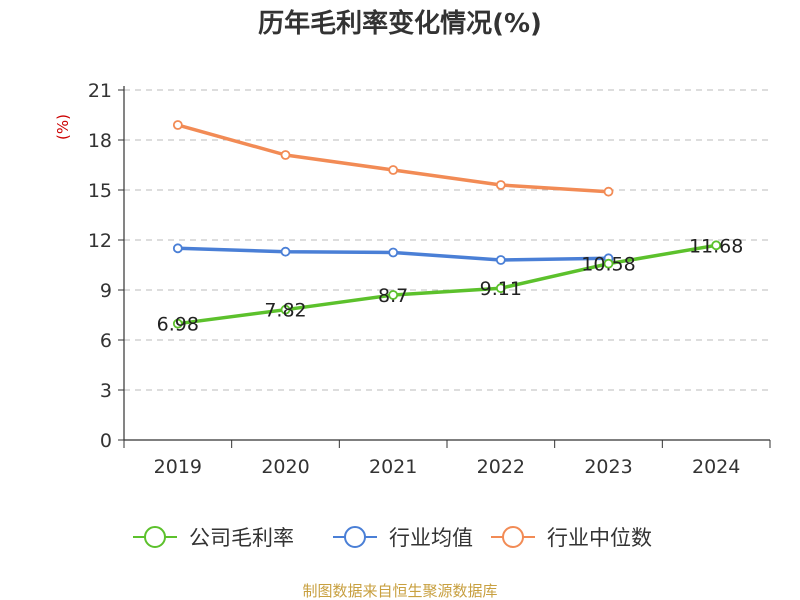  I want to click on y-tick-label: 9, so click(106, 291).